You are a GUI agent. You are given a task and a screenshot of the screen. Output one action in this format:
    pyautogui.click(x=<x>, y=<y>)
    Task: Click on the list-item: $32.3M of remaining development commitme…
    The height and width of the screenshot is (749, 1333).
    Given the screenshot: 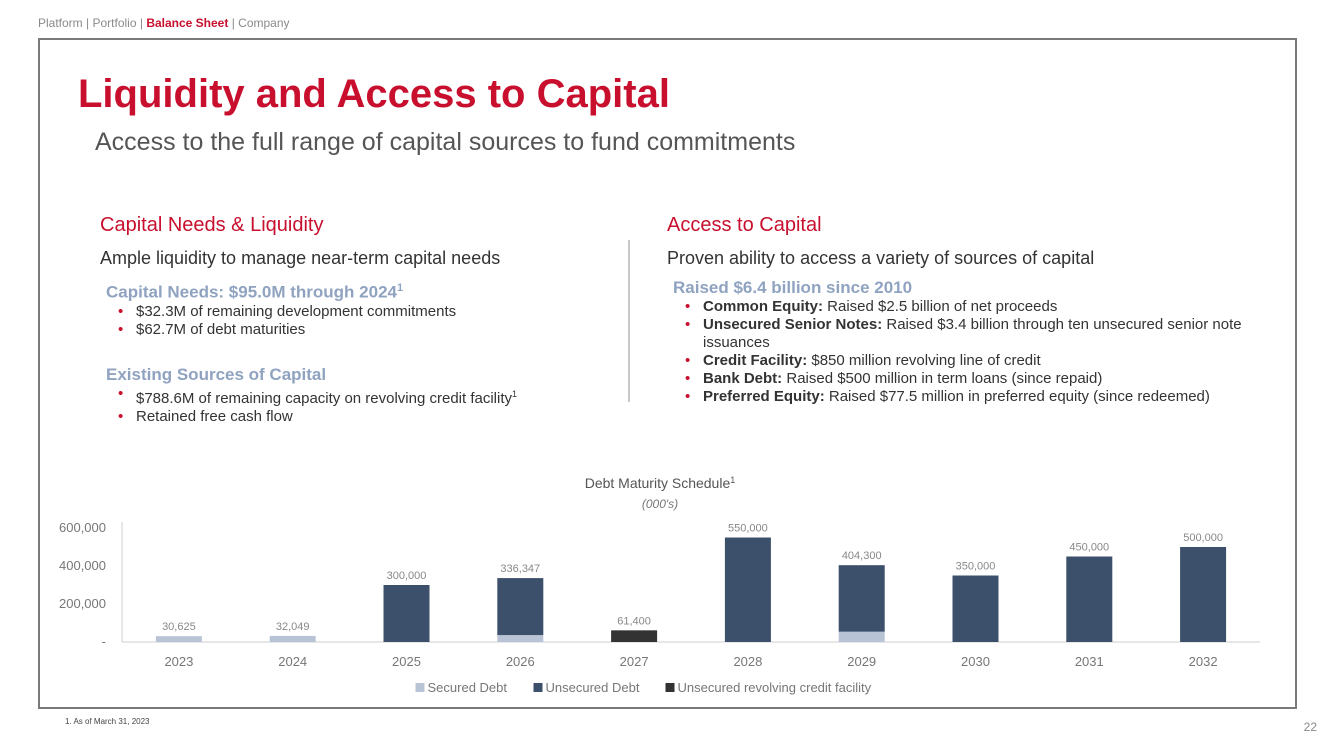 What is the action you would take?
    pyautogui.click(x=364, y=312)
    